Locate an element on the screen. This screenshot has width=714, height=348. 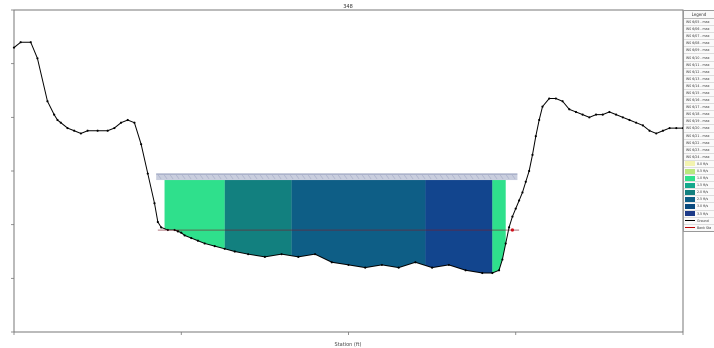
legend-label: WS 6/07 - max is located at coordinates (698, 36).